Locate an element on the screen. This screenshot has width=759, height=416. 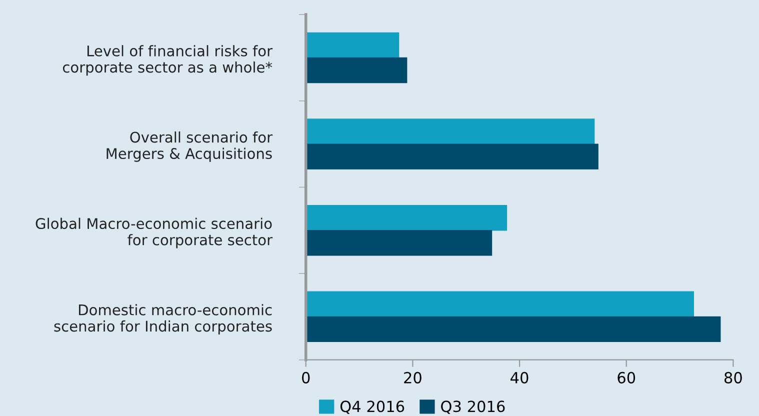
legend-label: Q4 2016 is located at coordinates (372, 407).